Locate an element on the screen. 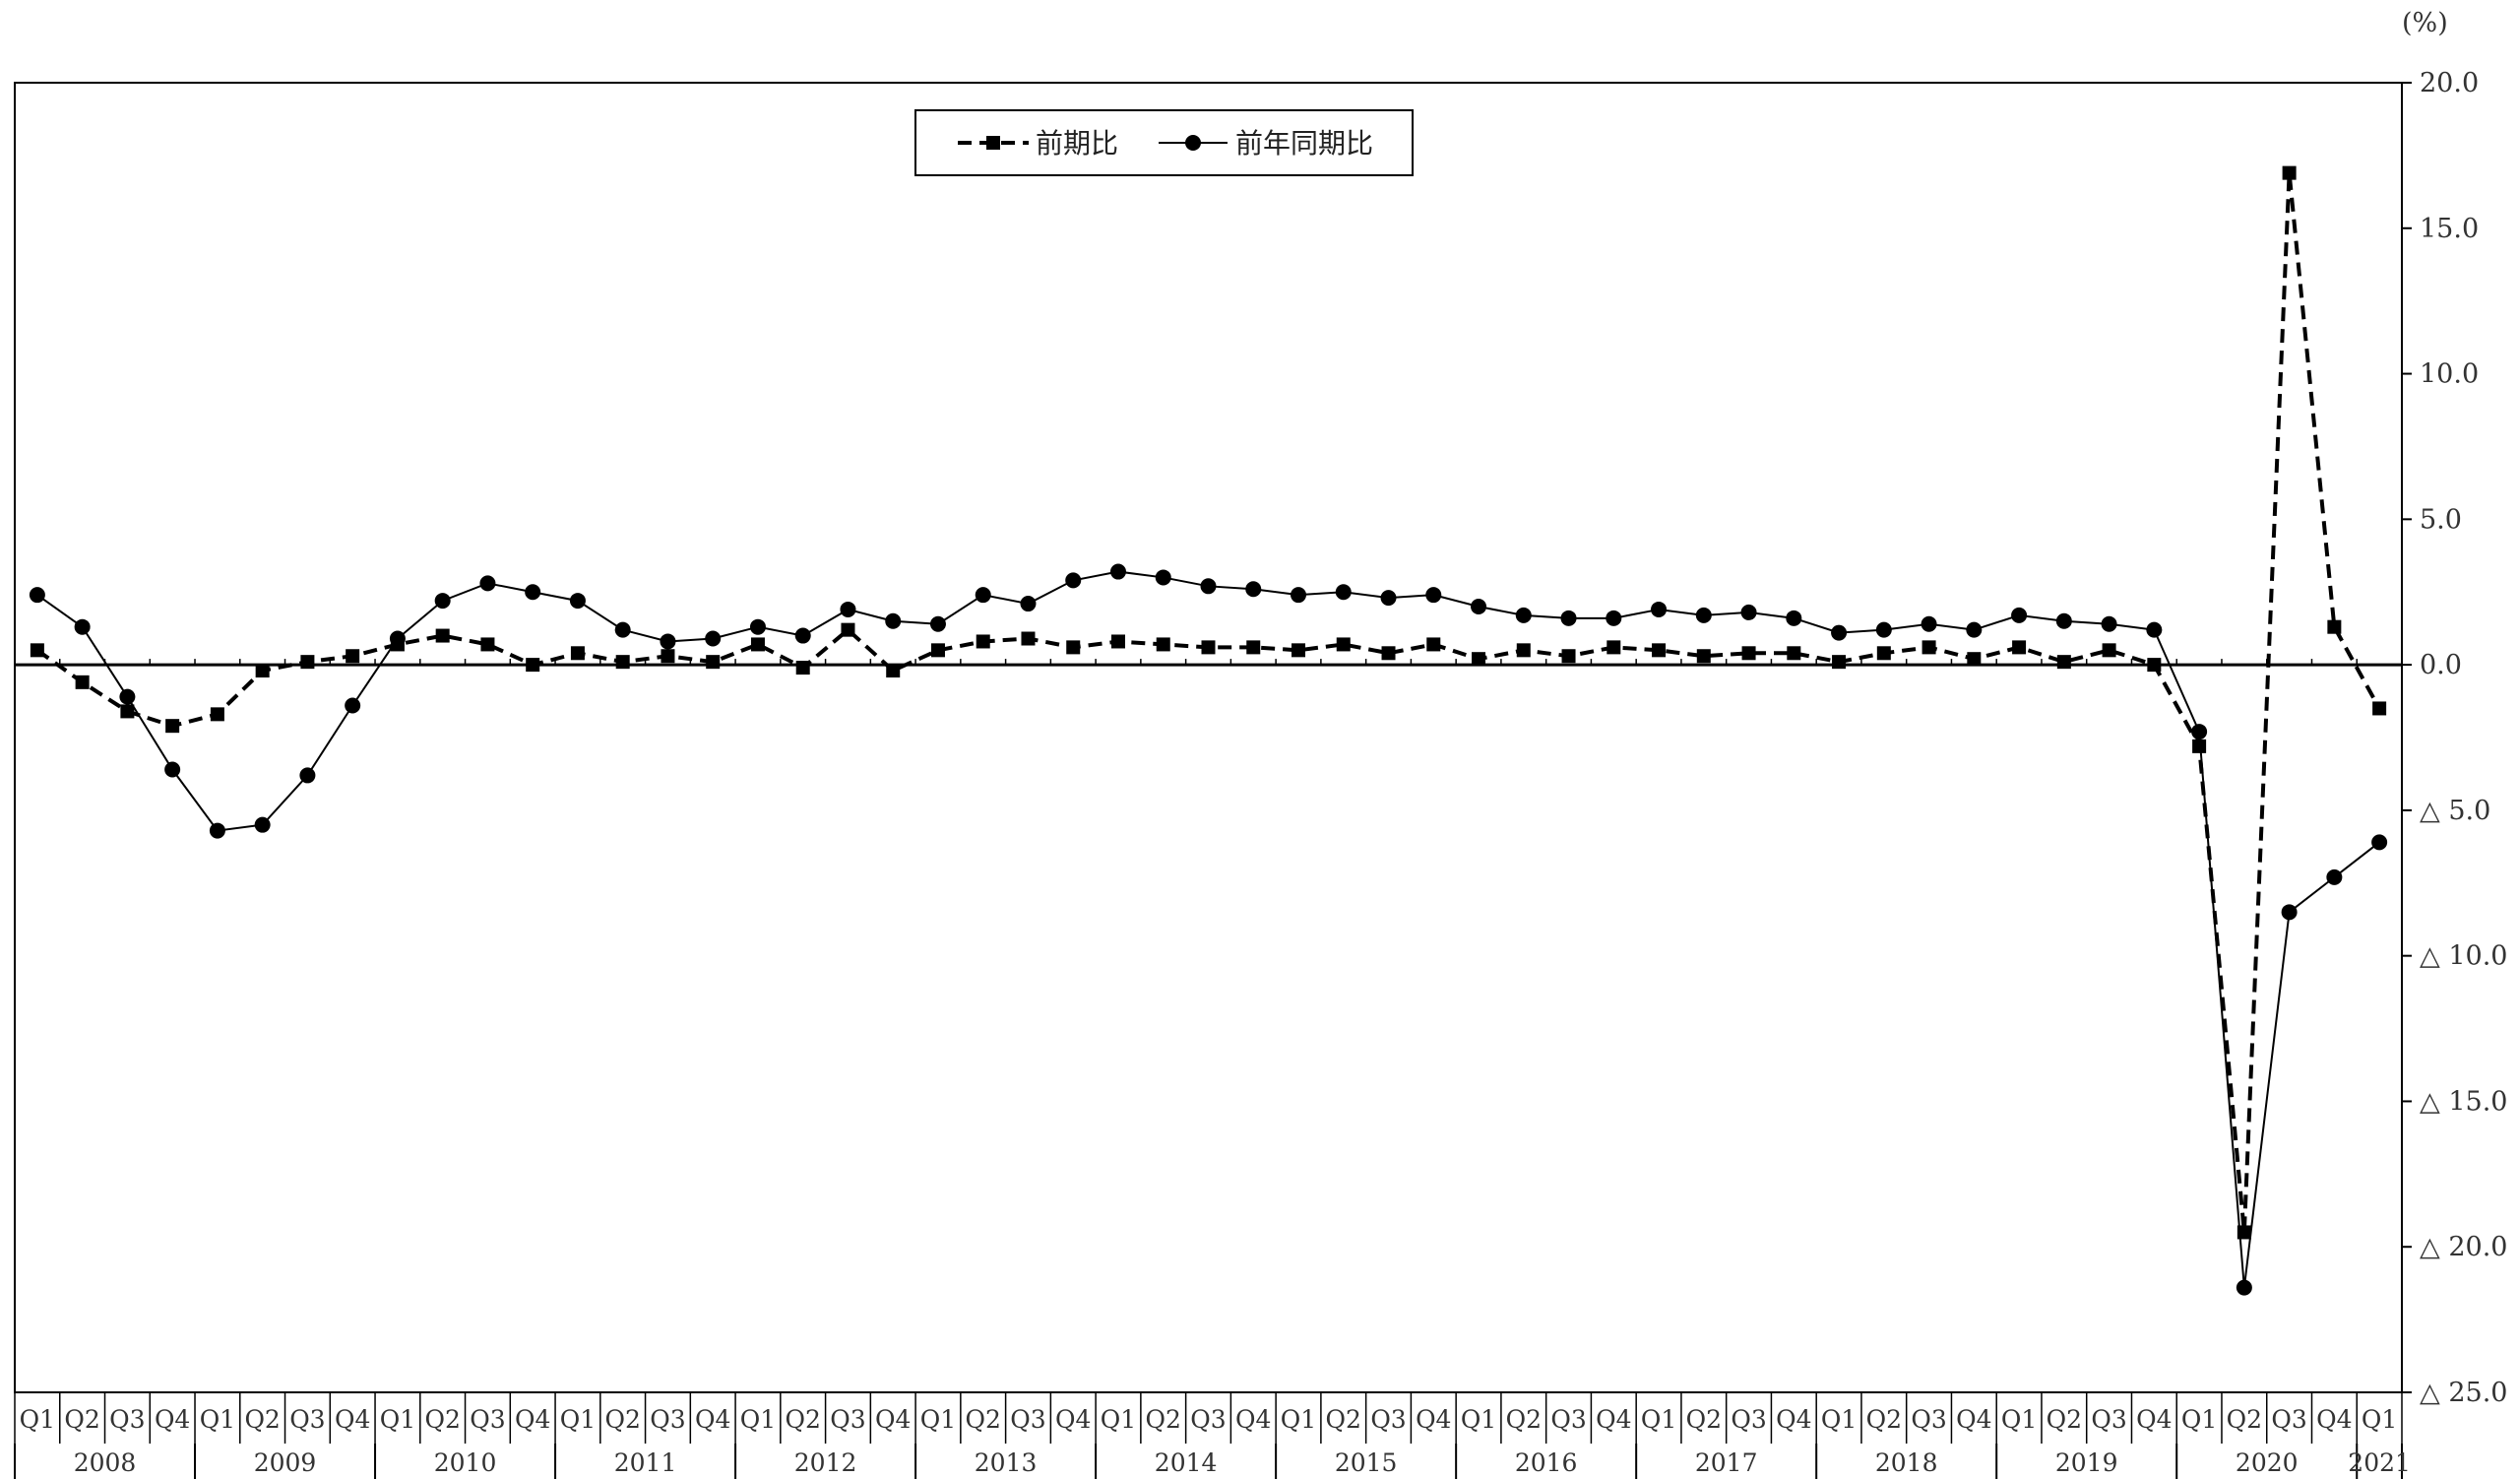  year-label: 2017 is located at coordinates (1726, 1463).